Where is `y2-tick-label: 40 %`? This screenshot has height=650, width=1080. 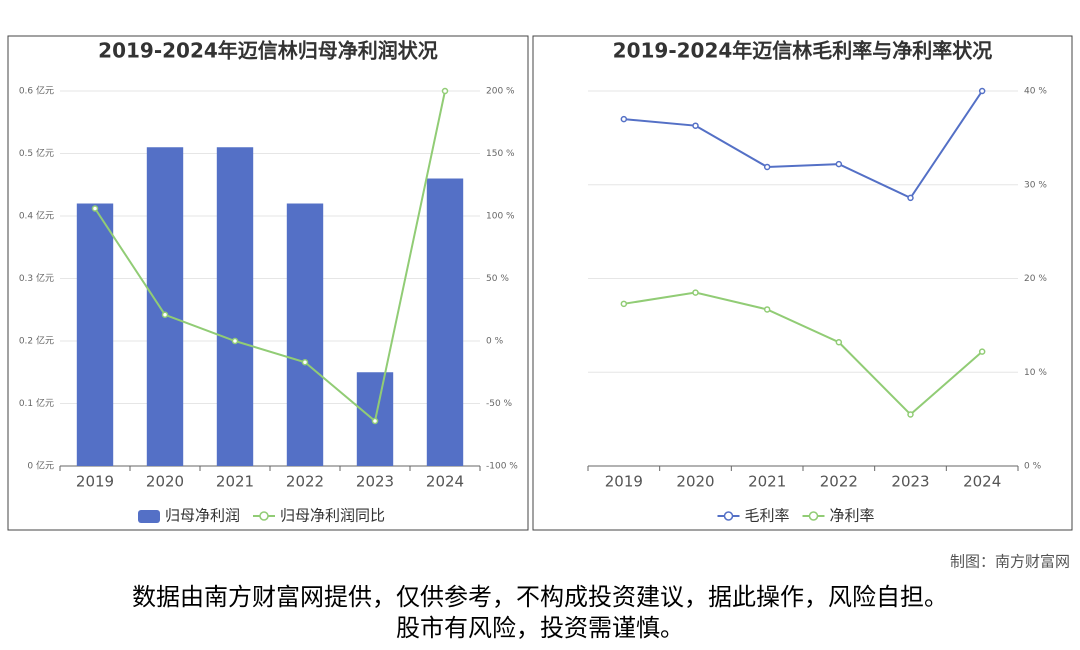
y2-tick-label: 40 % is located at coordinates (1035, 92).